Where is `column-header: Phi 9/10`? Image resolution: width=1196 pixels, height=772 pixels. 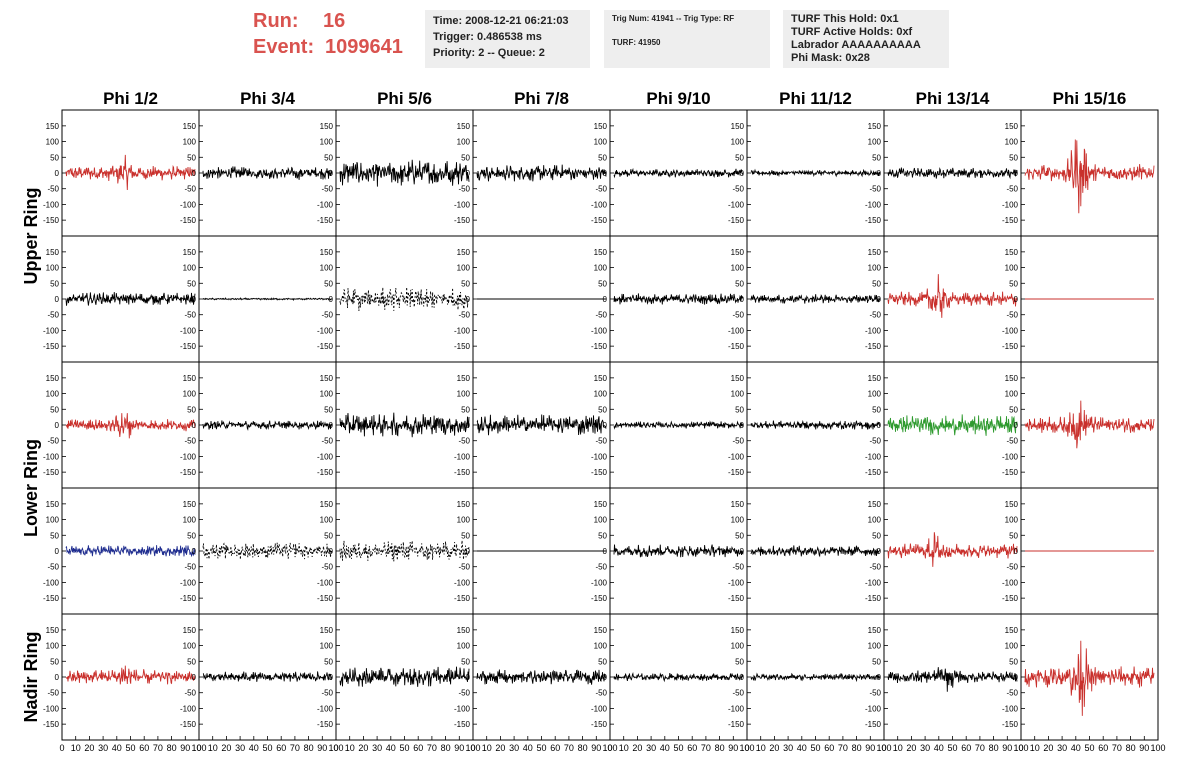
column-header: Phi 9/10 is located at coordinates (678, 98).